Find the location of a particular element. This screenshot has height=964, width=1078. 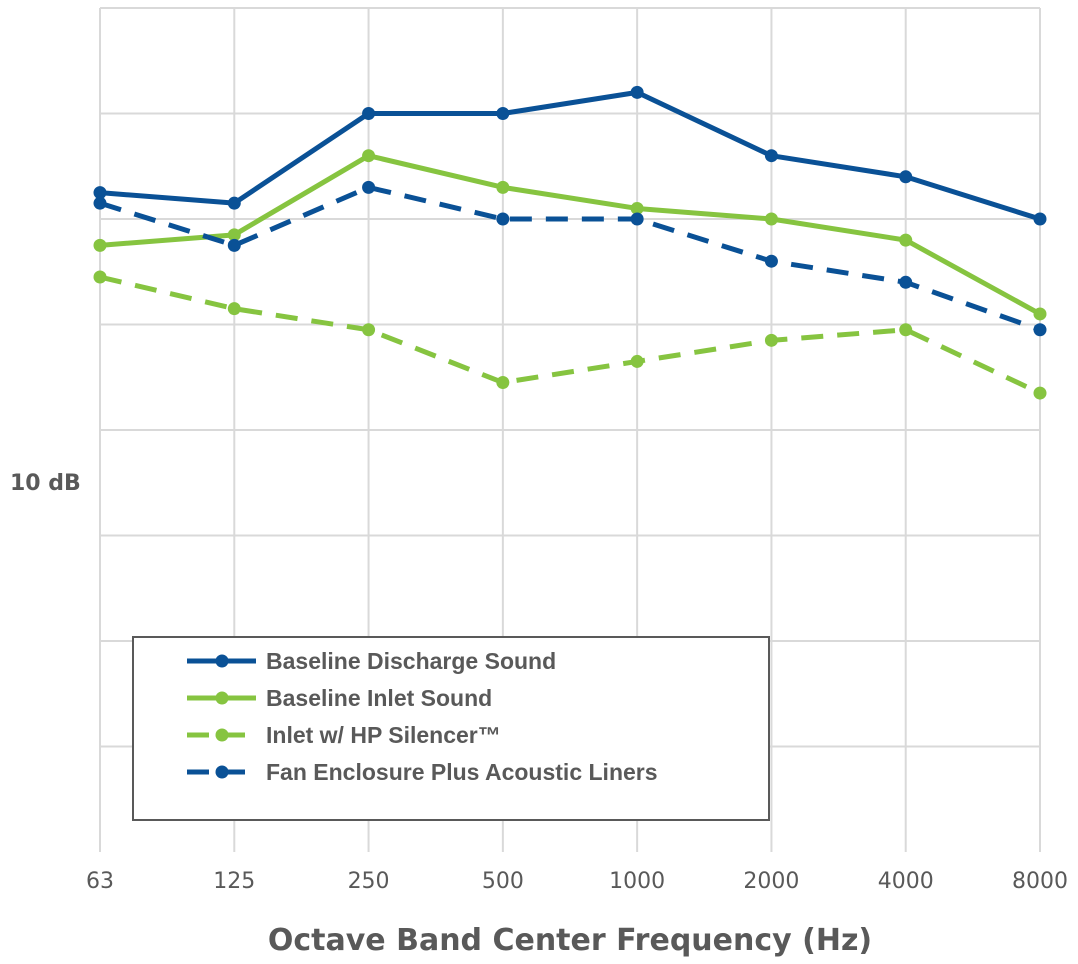

x-tick-label: 500 is located at coordinates (503, 881).